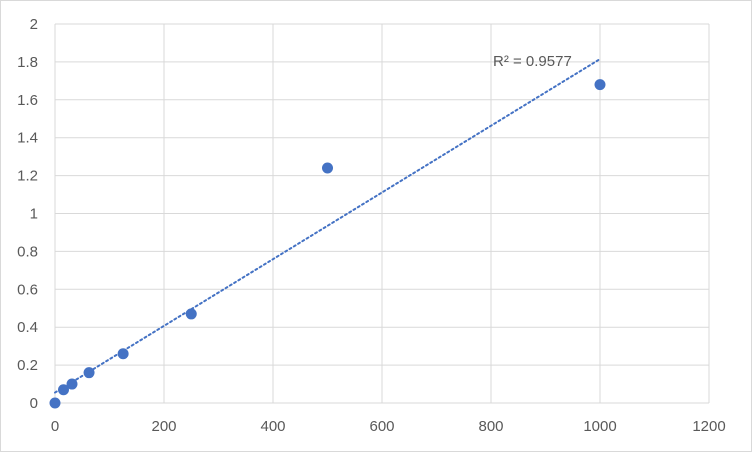 The width and height of the screenshot is (752, 452). Describe the element at coordinates (27, 327) in the screenshot. I see `y-tick-label: 0.4` at that location.